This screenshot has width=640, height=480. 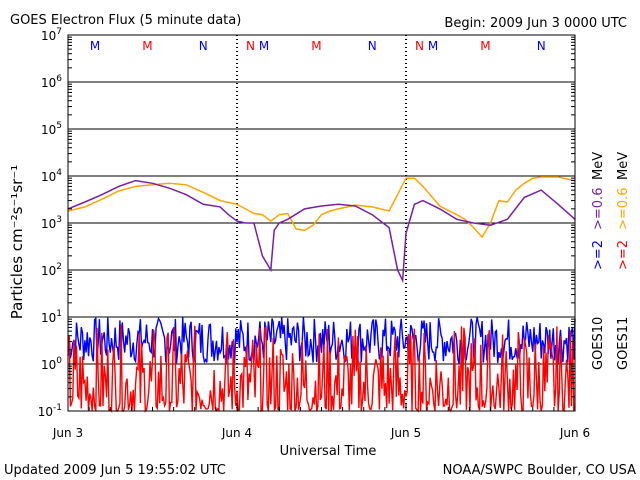 I want to click on x-axis-label: Universal Time, so click(x=328, y=451).